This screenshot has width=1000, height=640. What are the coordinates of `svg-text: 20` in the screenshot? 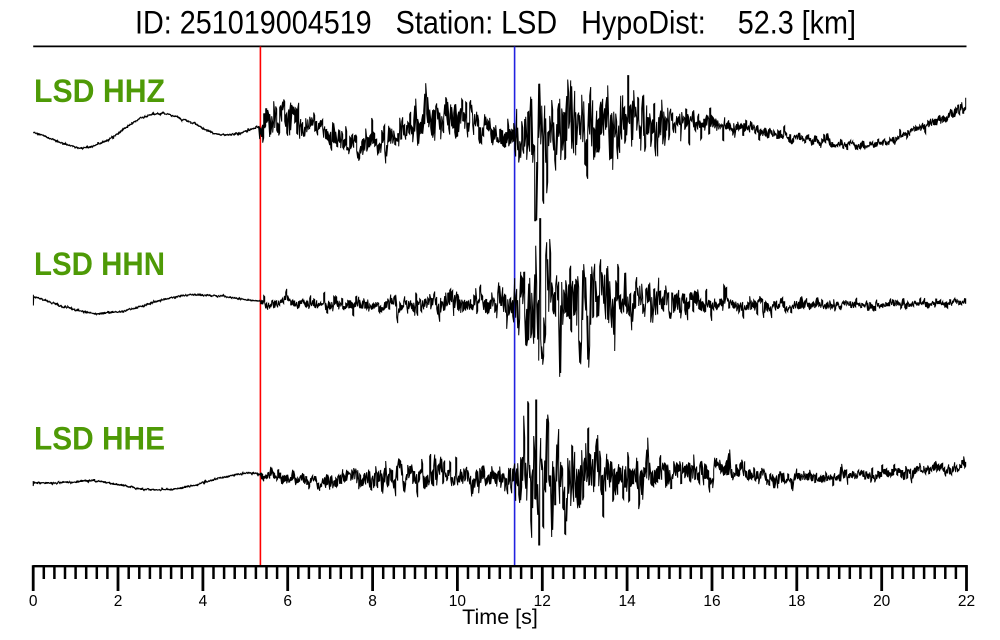 It's located at (882, 601).